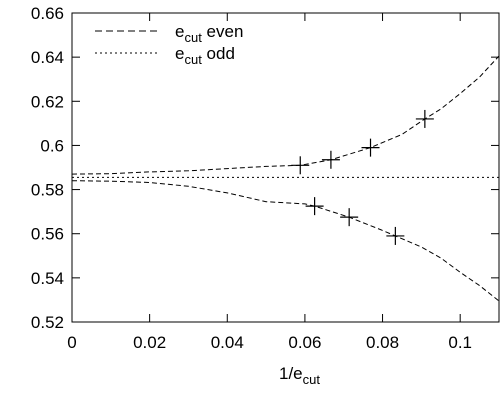  Describe the element at coordinates (71, 342) in the screenshot. I see `x-tick-label: 0` at that location.